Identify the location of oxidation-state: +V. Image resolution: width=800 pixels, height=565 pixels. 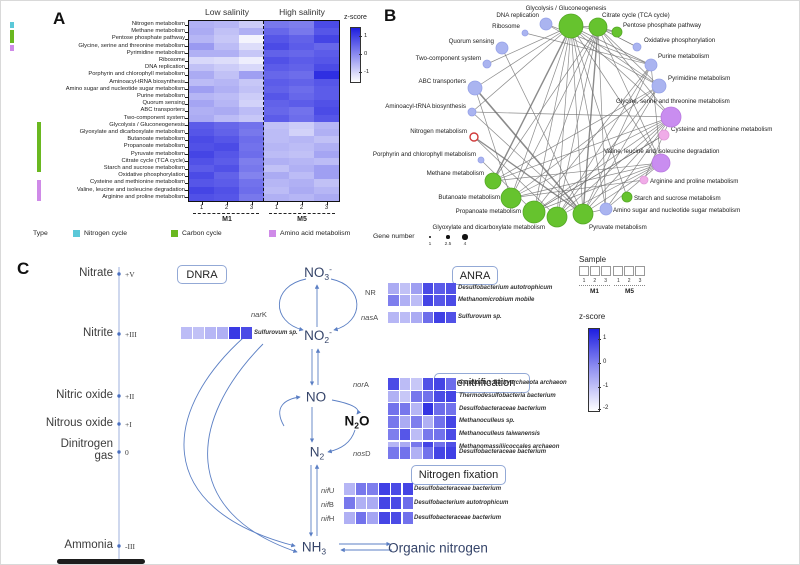
(130, 274).